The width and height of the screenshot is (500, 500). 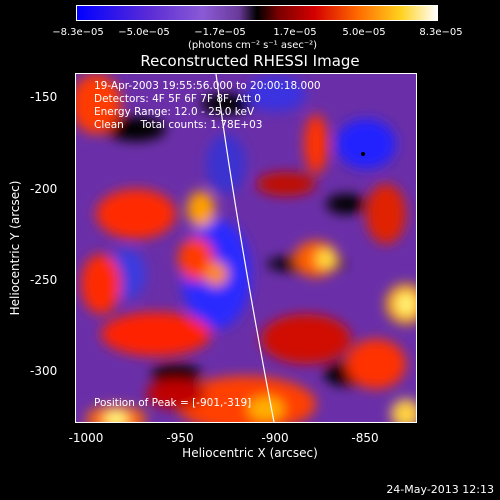 I want to click on y-tick-label: -200, so click(x=44, y=189).